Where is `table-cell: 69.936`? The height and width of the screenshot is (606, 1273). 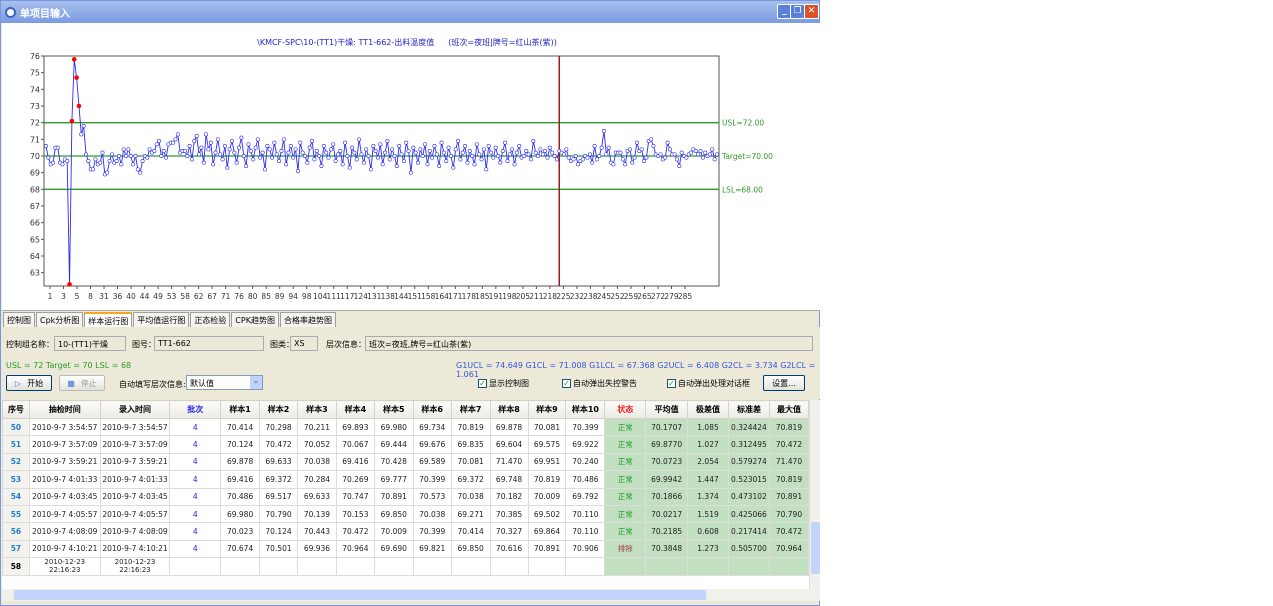 table-cell: 69.936 is located at coordinates (316, 549).